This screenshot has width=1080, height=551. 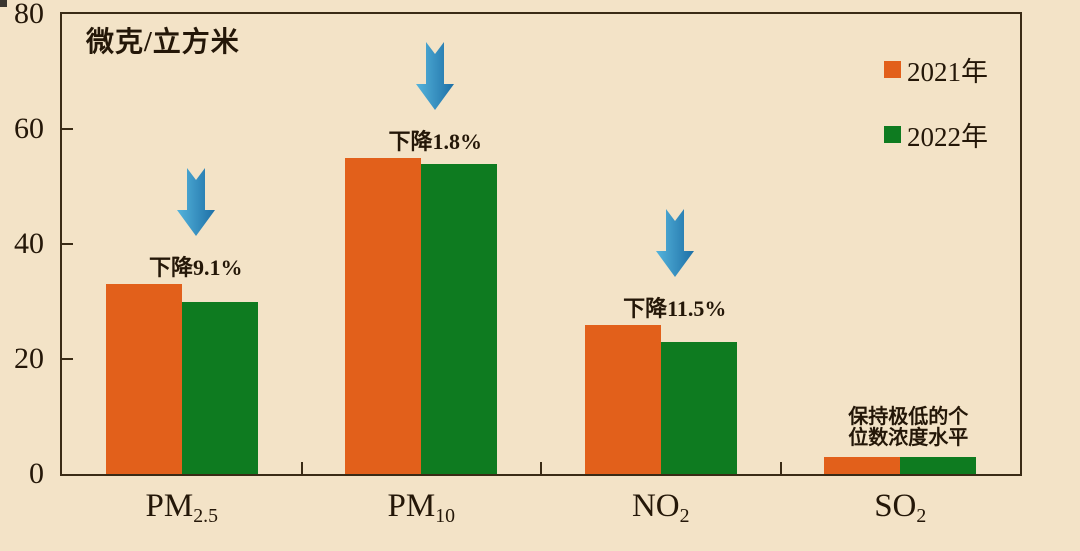 I want to click on legend-item-2022: 2022年, so click(x=936, y=134).